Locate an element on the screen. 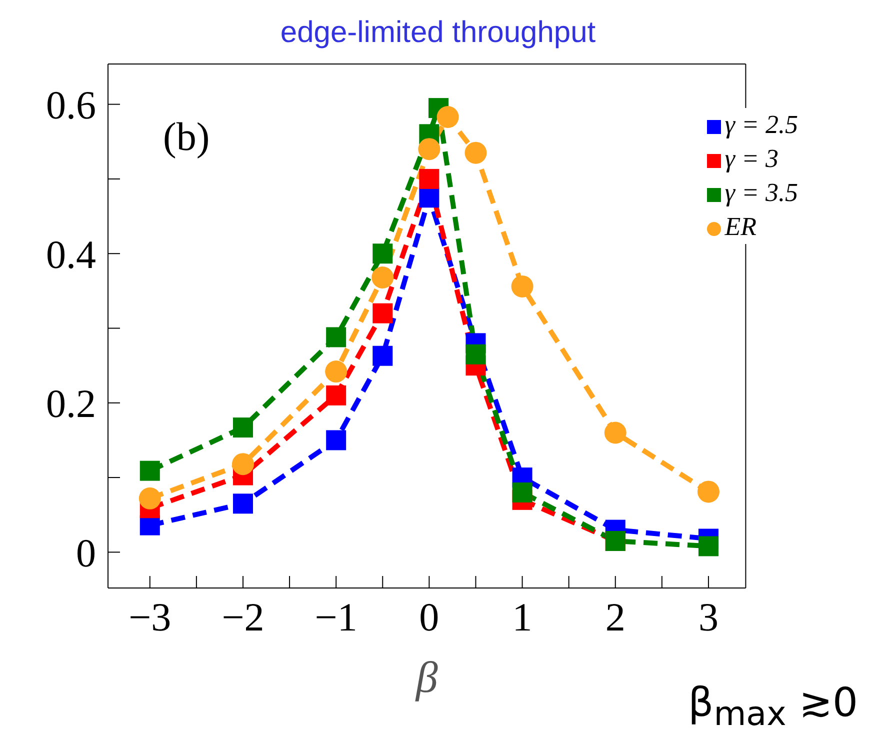 The height and width of the screenshot is (750, 877). x-tick-label: 1 is located at coordinates (522, 617).